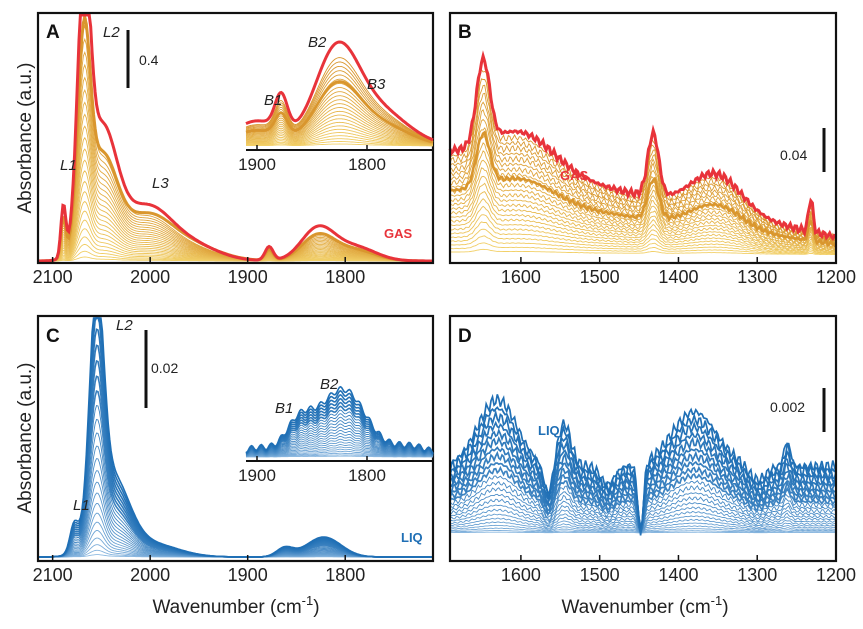 This screenshot has width=863, height=629. Describe the element at coordinates (53, 32) in the screenshot. I see `panel-a-label: A` at that location.